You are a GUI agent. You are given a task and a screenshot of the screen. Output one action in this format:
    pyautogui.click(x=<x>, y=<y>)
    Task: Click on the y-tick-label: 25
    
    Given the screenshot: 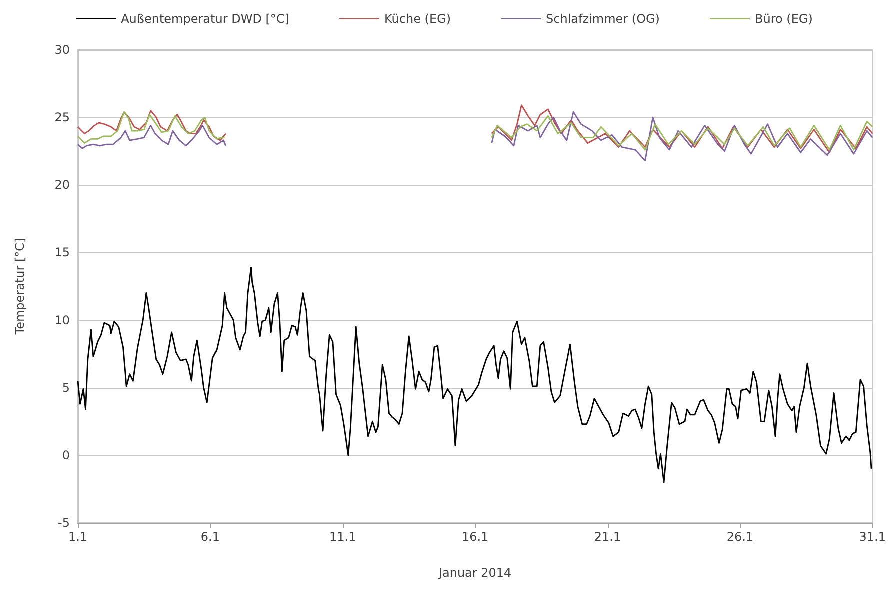 What is the action you would take?
    pyautogui.click(x=62, y=117)
    